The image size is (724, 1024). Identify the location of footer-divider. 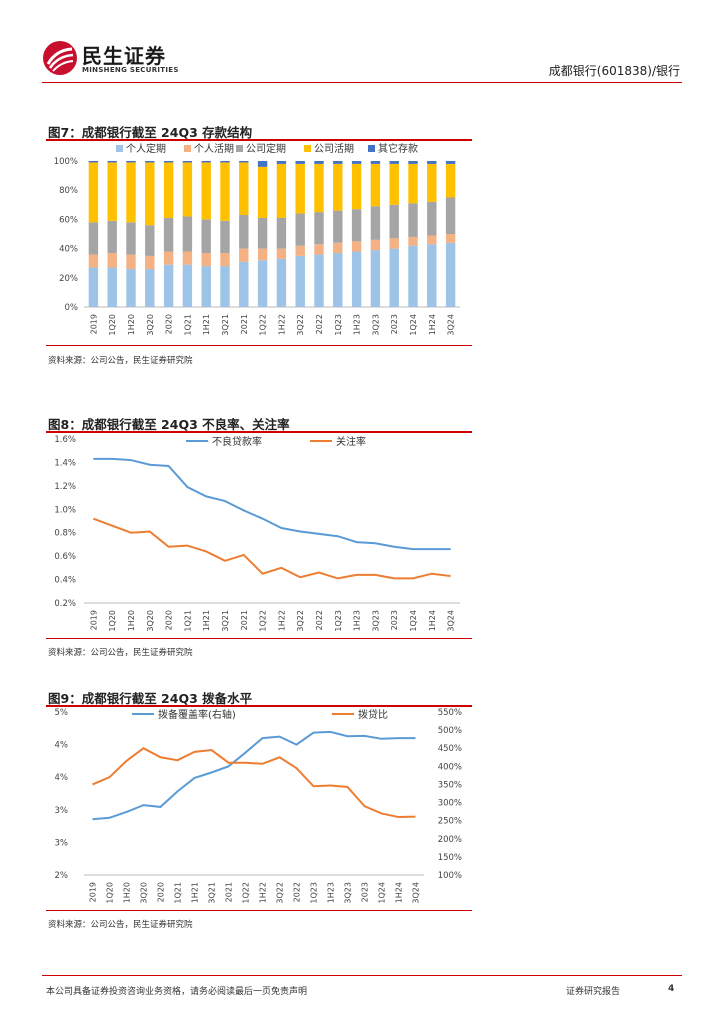
(362, 975).